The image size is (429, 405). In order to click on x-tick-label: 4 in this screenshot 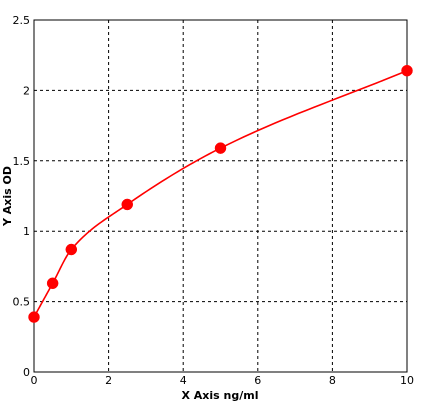, I will do `click(183, 380)`.